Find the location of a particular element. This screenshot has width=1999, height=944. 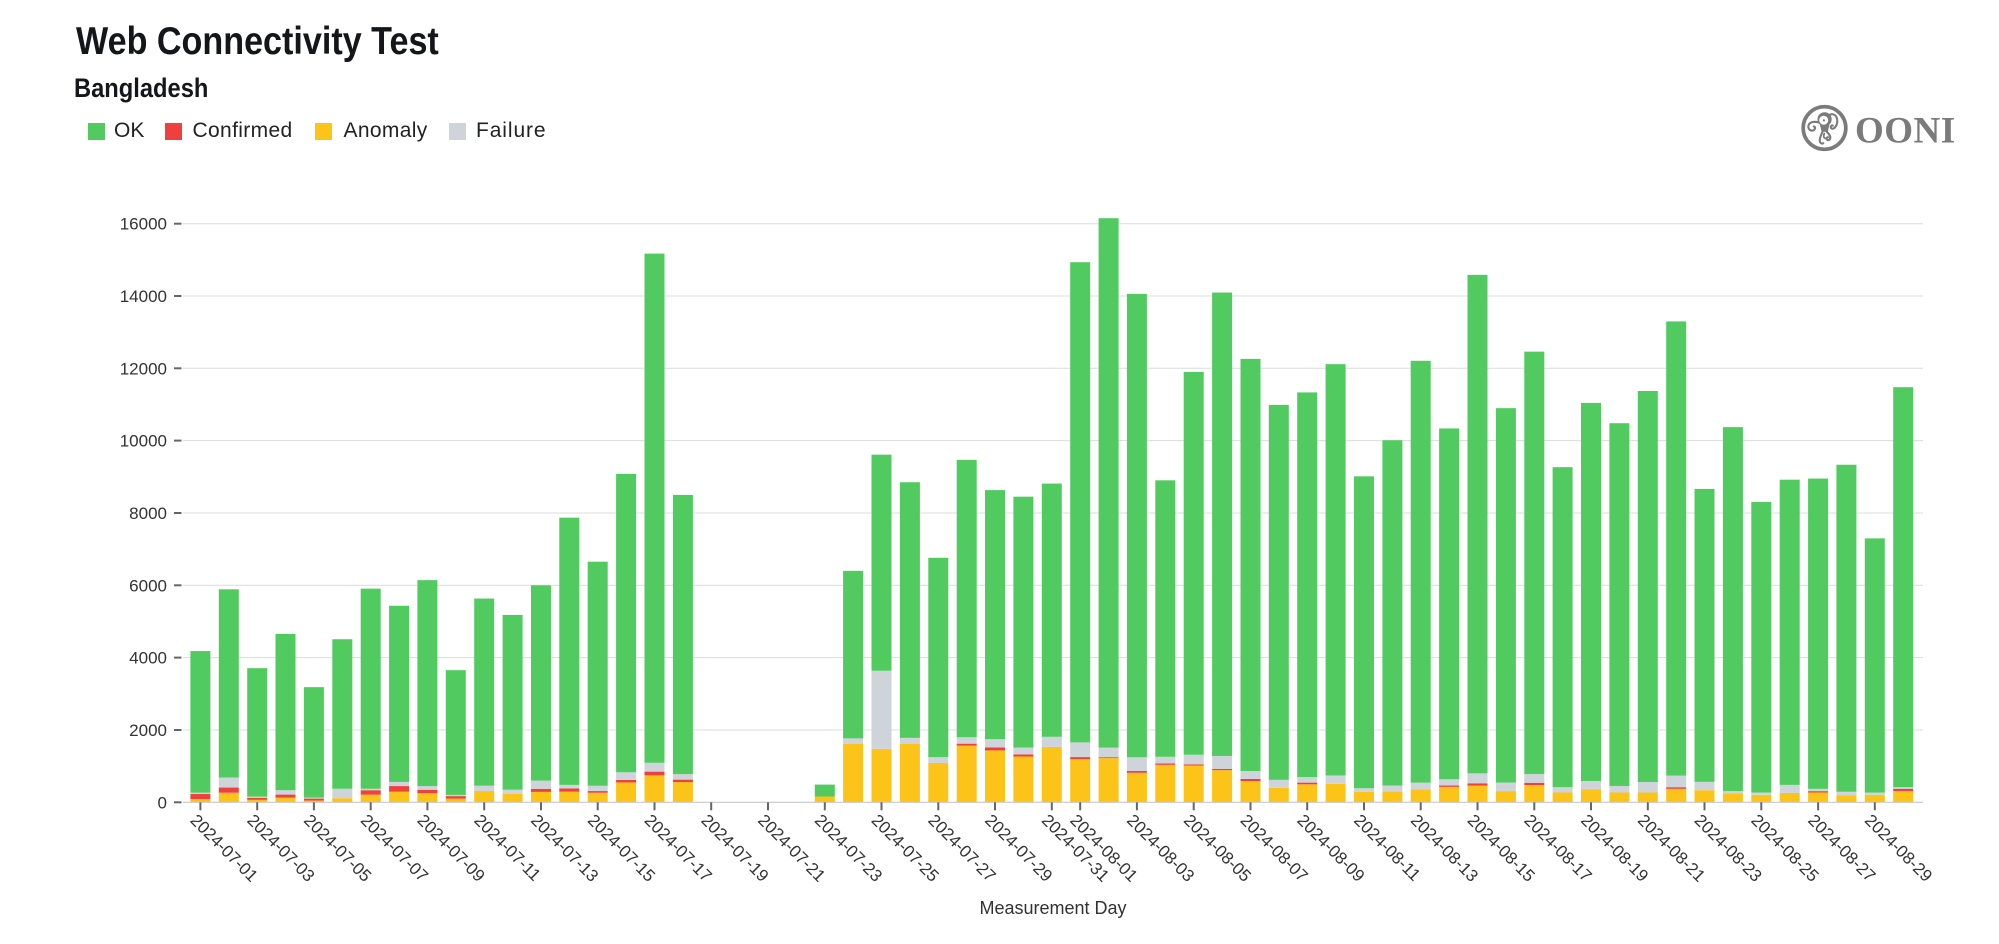

svg-text: 2000 is located at coordinates (148, 730).